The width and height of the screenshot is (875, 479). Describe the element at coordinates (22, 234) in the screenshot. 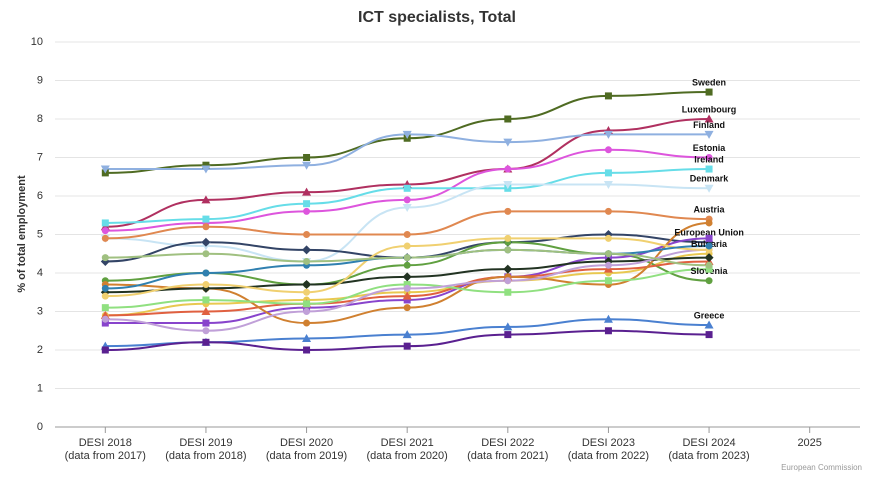

I see `y-axis-title: % of total employment` at that location.